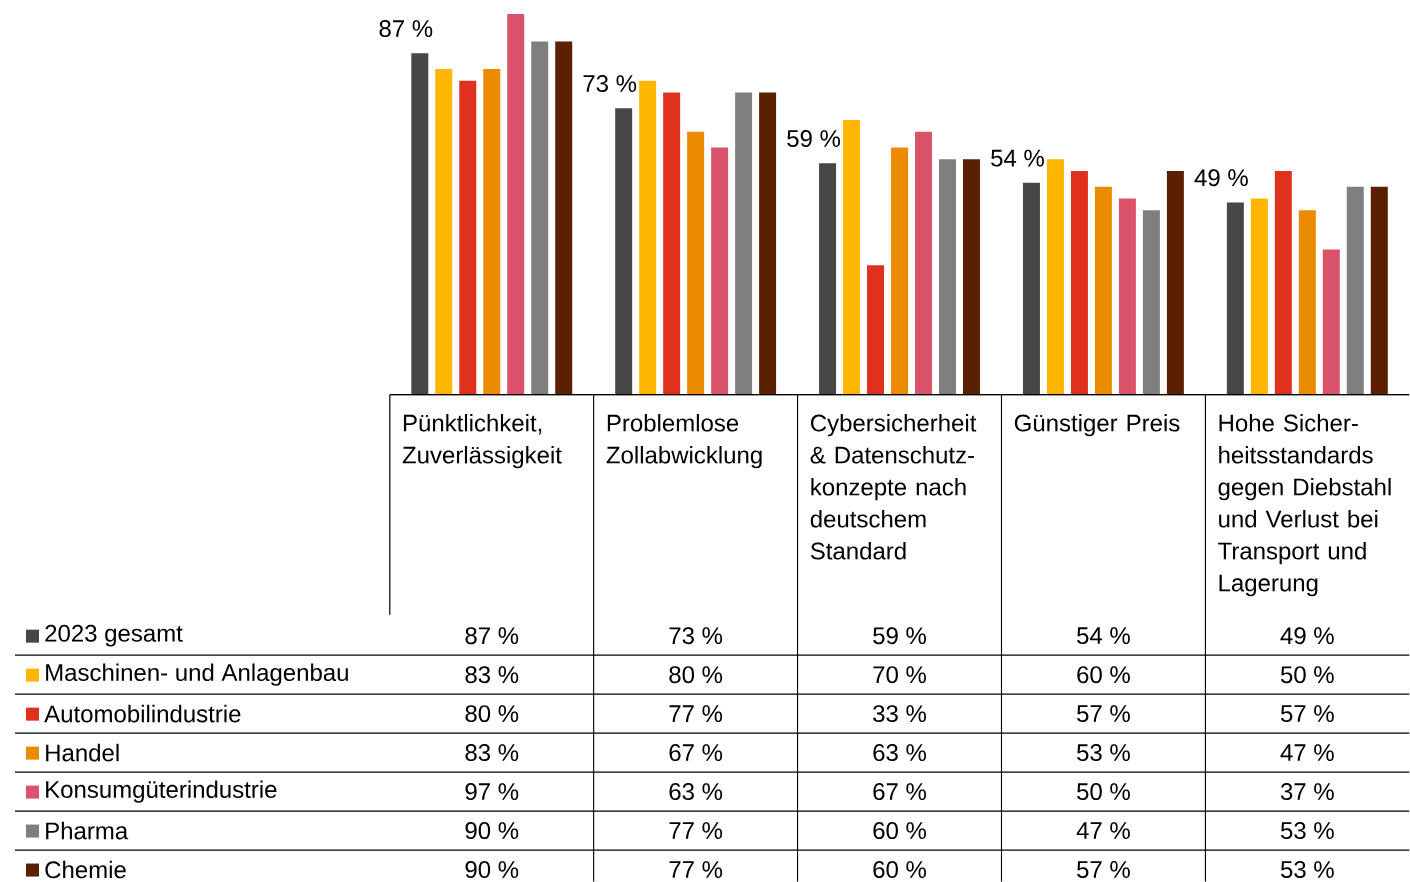 The width and height of the screenshot is (1410, 882). What do you see at coordinates (85, 869) in the screenshot?
I see `legend-label: Chemie` at bounding box center [85, 869].